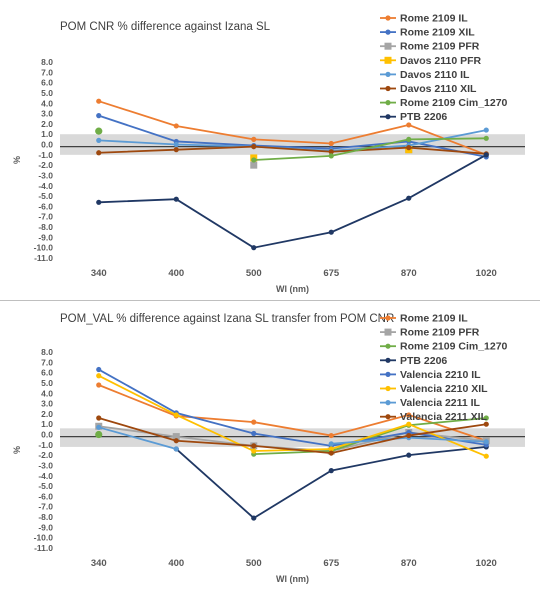 This screenshot has width=540, height=600. I want to click on chart-title: POM CNR % difference against Izana SL, so click(165, 27).